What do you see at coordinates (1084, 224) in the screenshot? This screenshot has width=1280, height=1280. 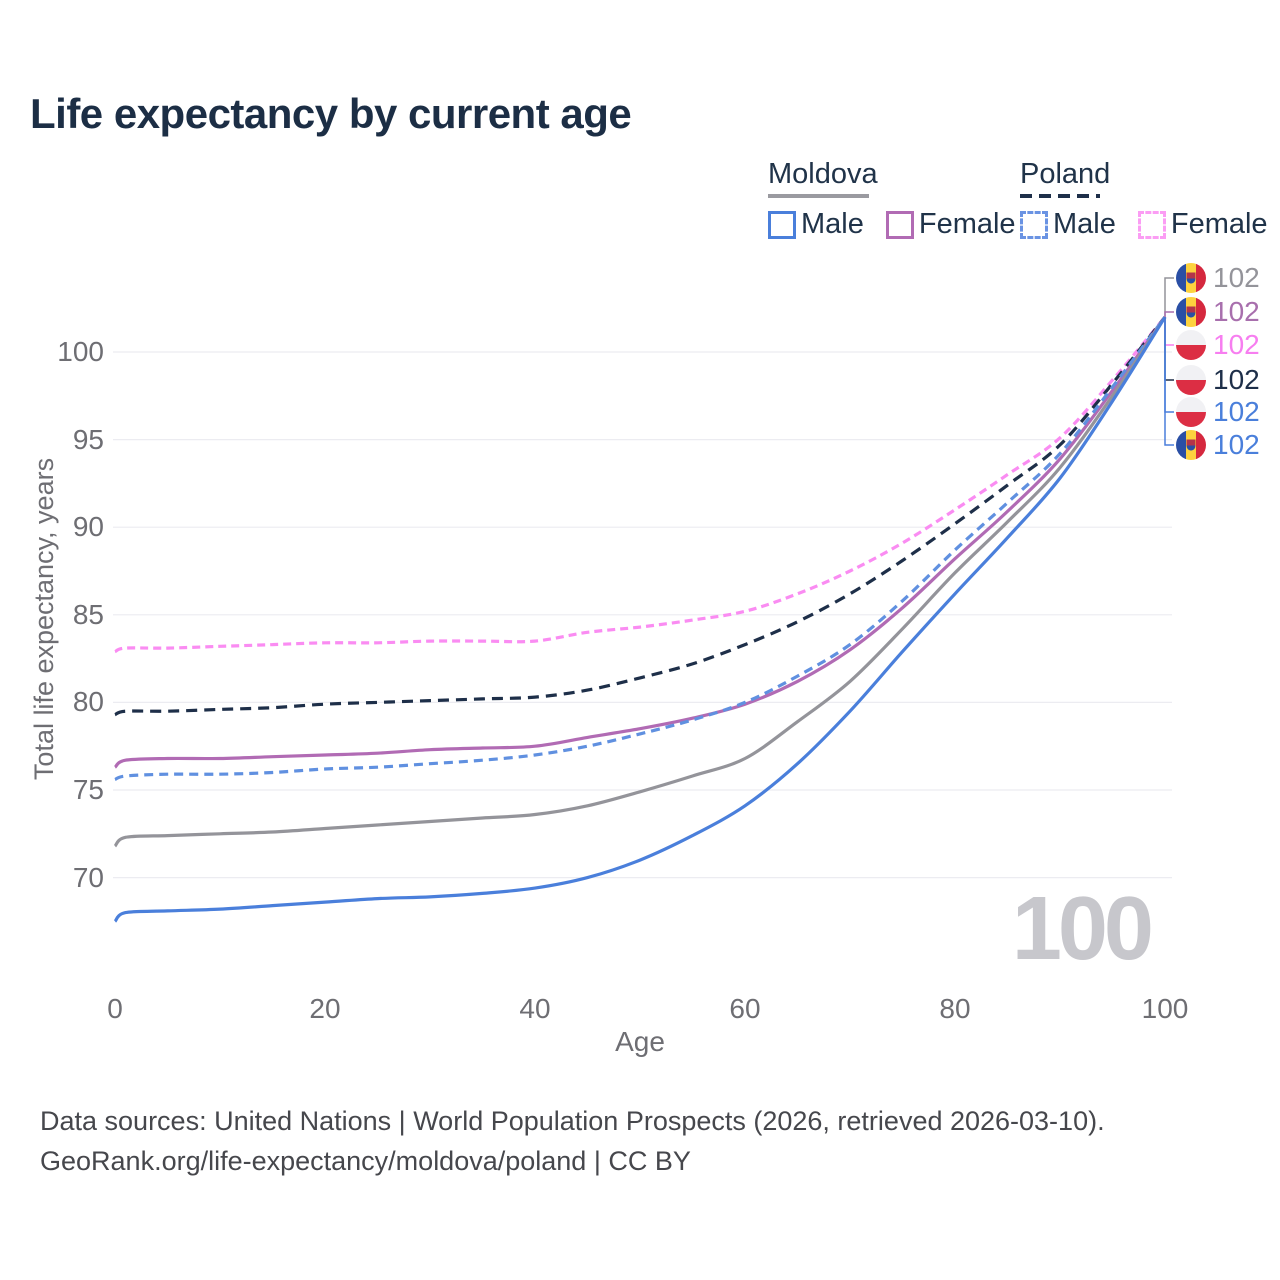 I see `legend-poland-male-label: Male` at bounding box center [1084, 224].